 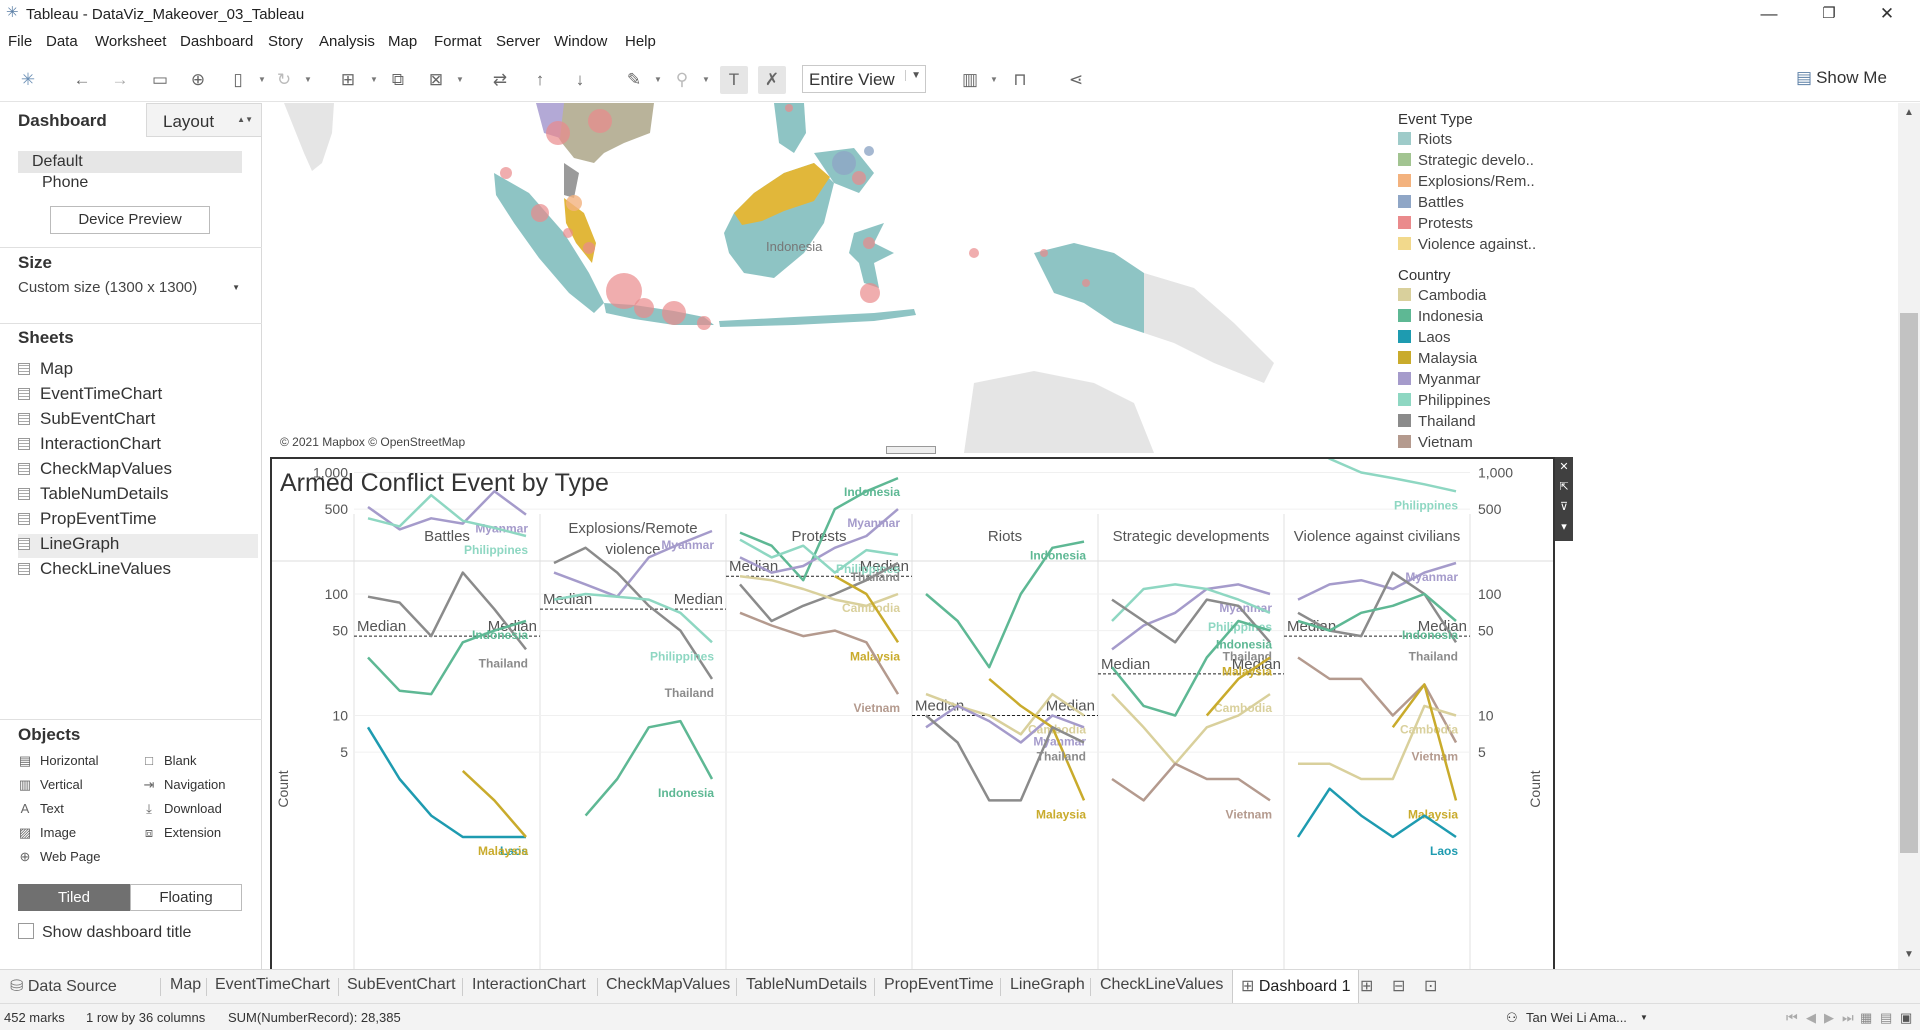 What do you see at coordinates (1841, 78) in the screenshot?
I see `show-me-button: ▤ Show Me` at bounding box center [1841, 78].